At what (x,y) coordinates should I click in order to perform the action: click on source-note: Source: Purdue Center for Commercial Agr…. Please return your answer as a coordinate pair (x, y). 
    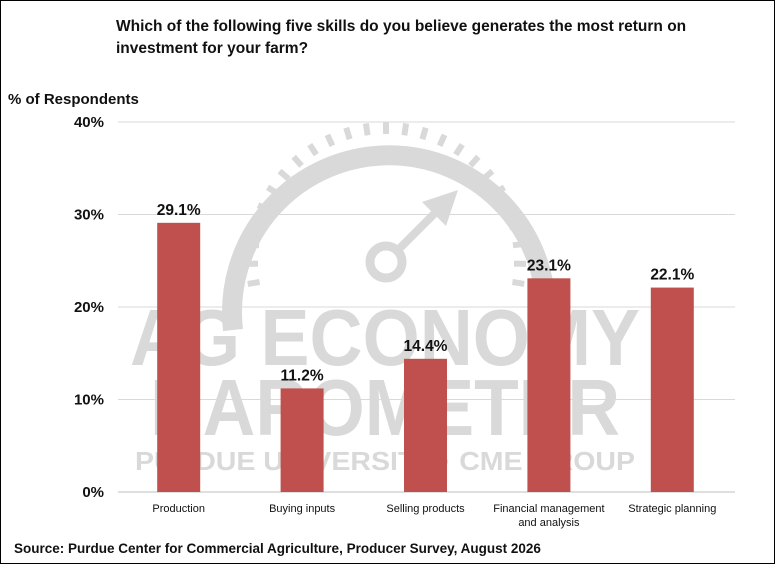
    Looking at the image, I should click on (277, 548).